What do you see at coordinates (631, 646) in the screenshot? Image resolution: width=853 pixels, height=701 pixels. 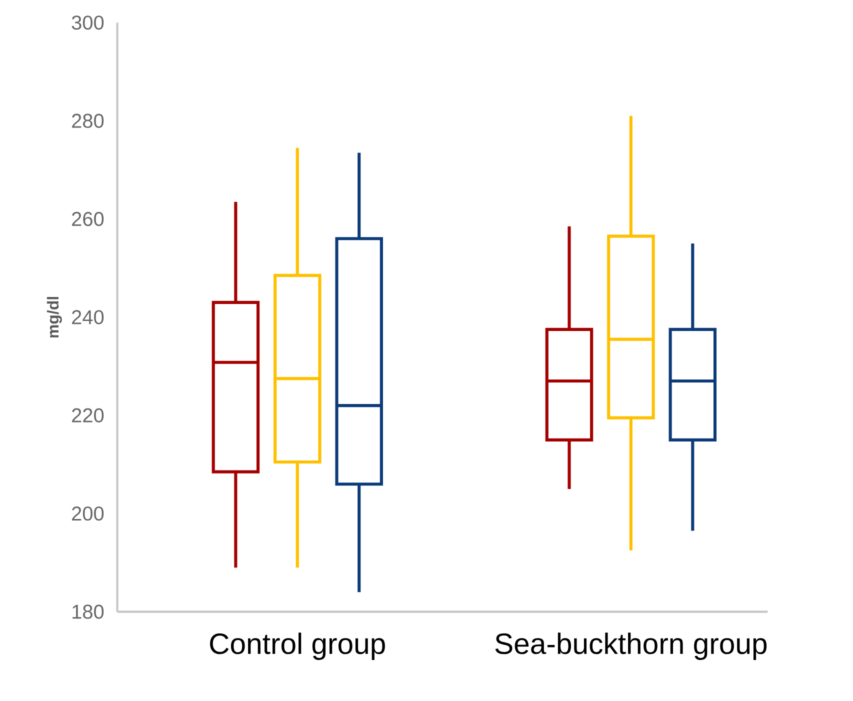 I see `x-tick-label: Sea-buckthorn group` at bounding box center [631, 646].